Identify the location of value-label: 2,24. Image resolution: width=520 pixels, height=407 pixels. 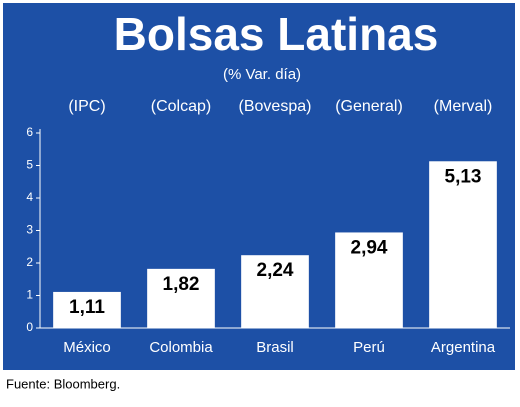
(275, 270).